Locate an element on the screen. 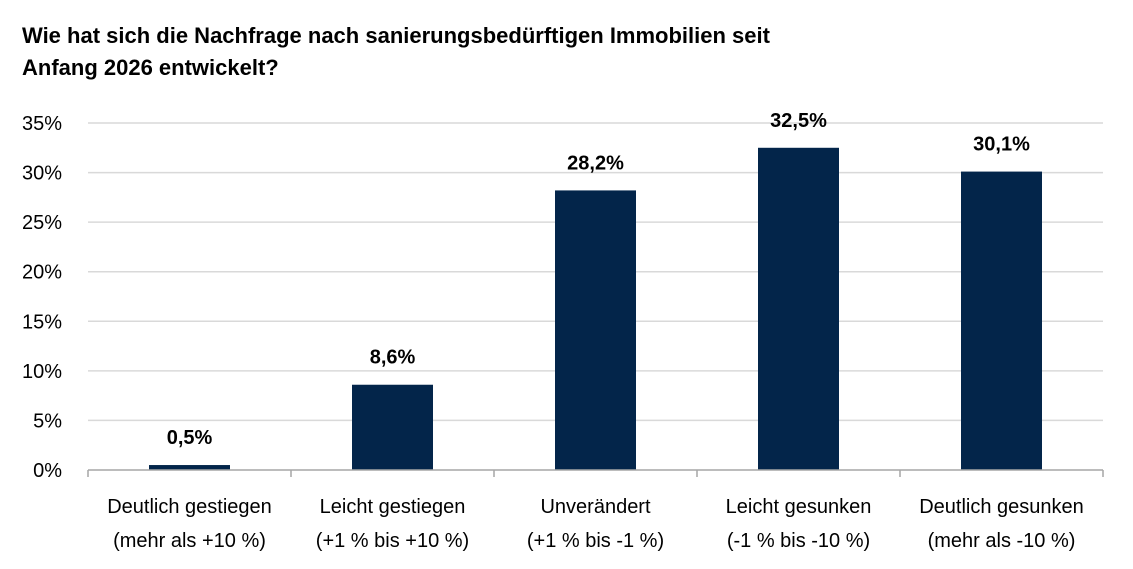  chart-title-line-2: Anfang 2026 entwickelt? is located at coordinates (150, 67).